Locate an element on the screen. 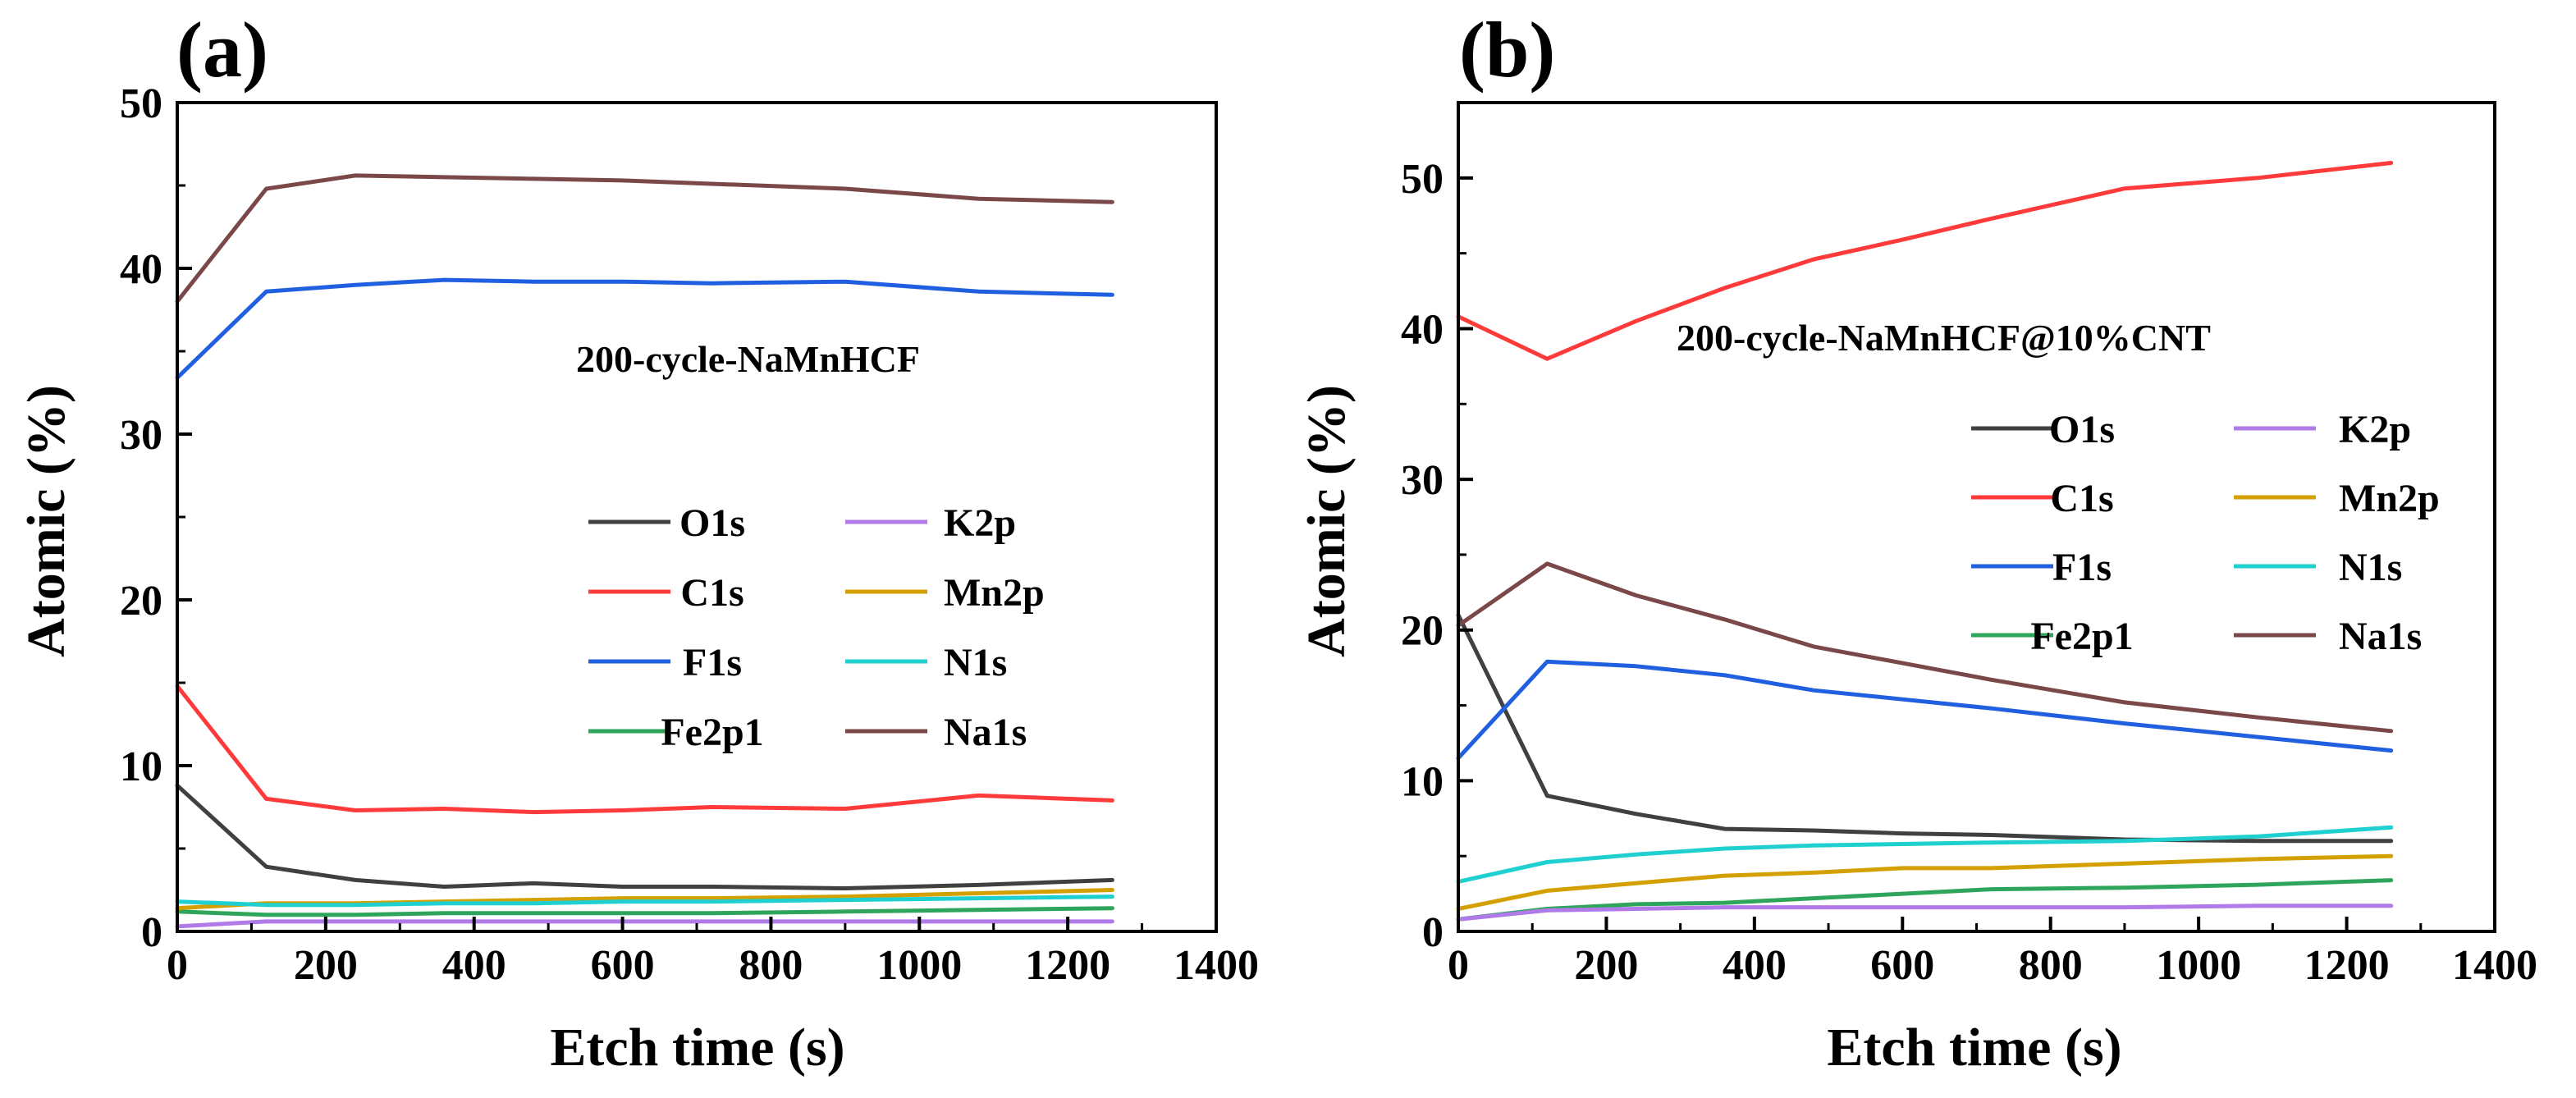  panel-a-series-line-c1s is located at coordinates (644, 749).